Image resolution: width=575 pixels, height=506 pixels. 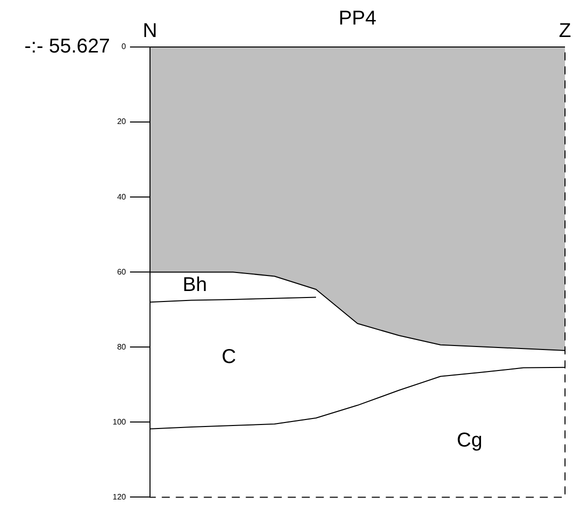 I want to click on y-tick-label: 60, so click(x=122, y=271).